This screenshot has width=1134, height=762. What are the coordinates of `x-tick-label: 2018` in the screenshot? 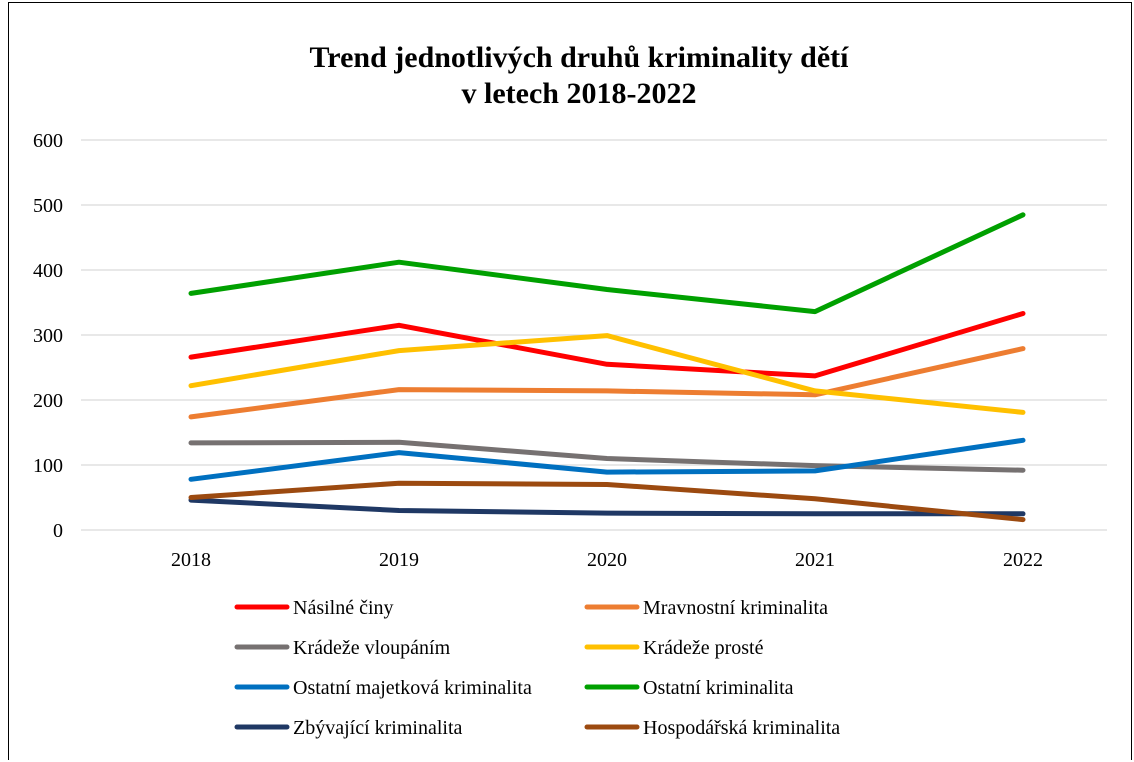 It's located at (191, 560).